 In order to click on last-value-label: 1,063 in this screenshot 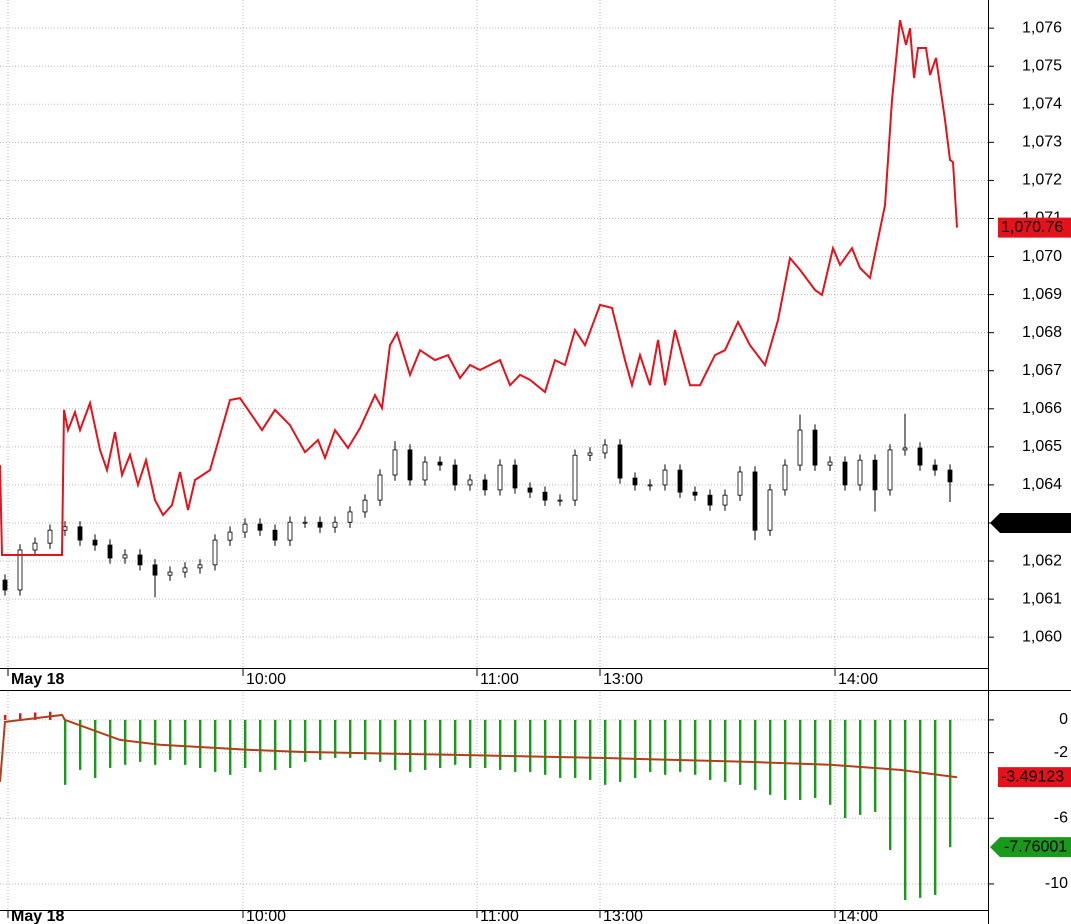, I will do `click(1024, 522)`.